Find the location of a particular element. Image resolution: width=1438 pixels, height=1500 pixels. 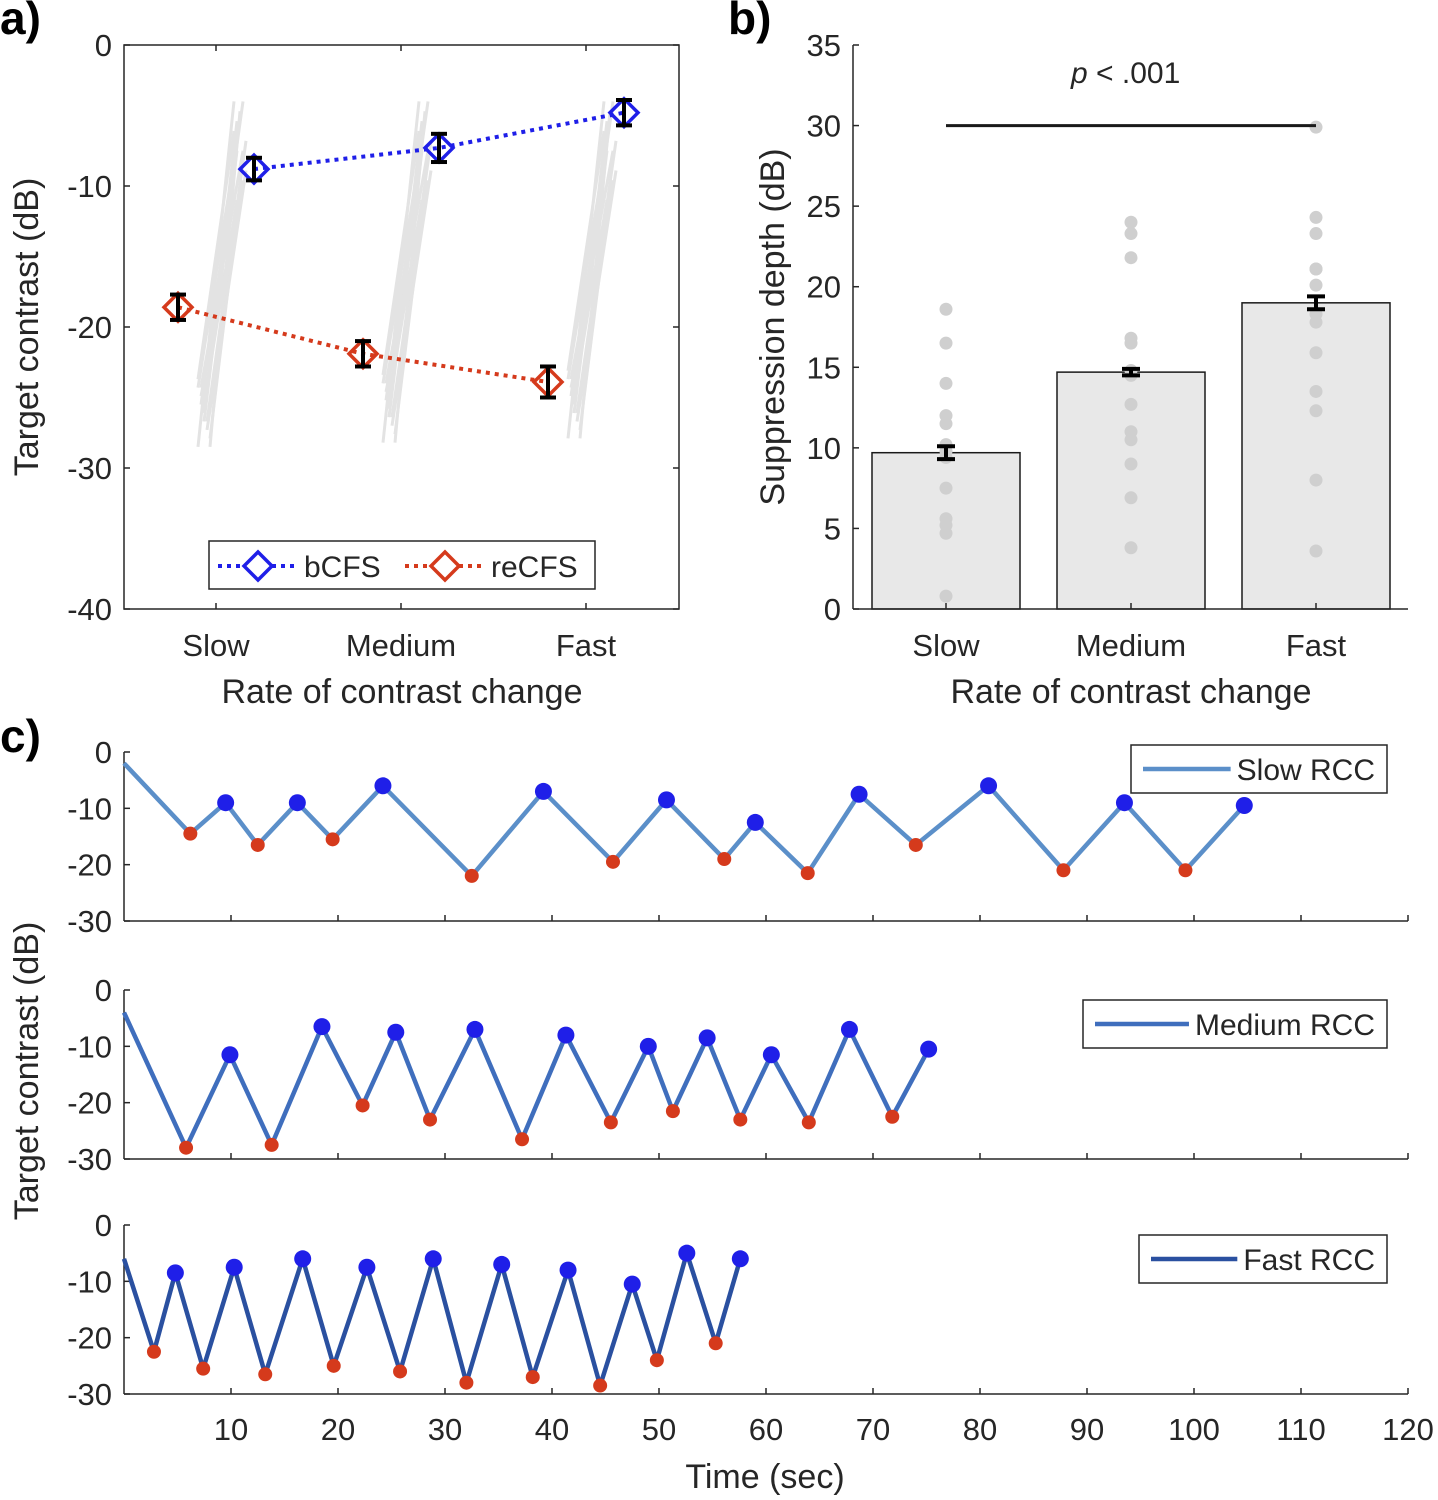

legend: bCFS reCFS is located at coordinates (402, 565).